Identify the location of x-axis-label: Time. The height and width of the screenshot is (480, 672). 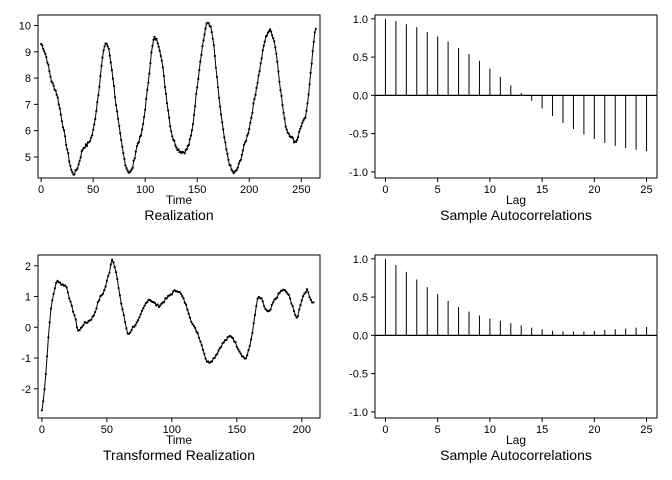
(179, 440).